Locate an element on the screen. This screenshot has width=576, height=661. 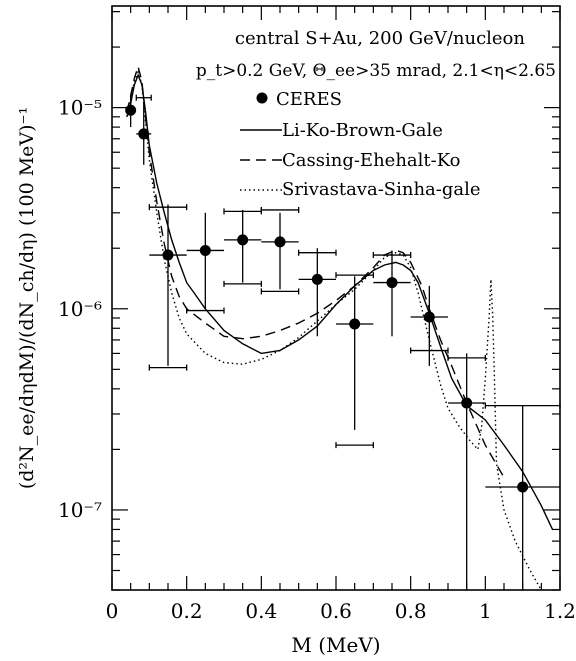
x-tick-label: 1 is located at coordinates (485, 611).